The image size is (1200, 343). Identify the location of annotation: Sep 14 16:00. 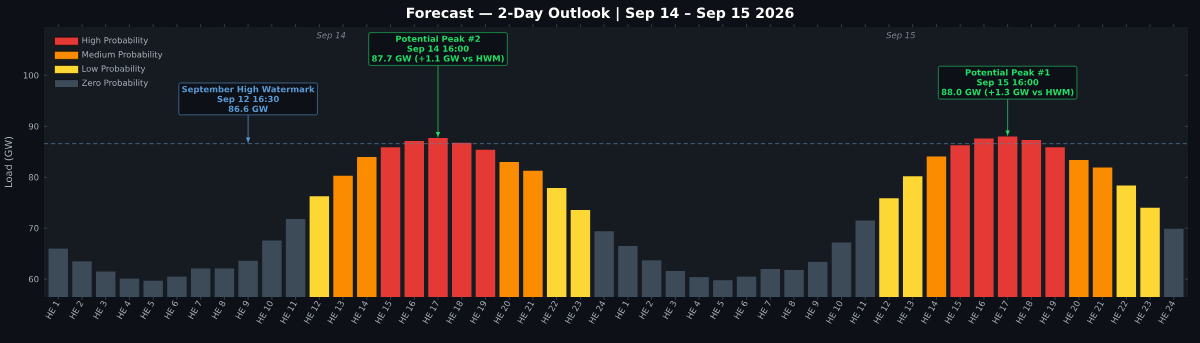
(438, 49).